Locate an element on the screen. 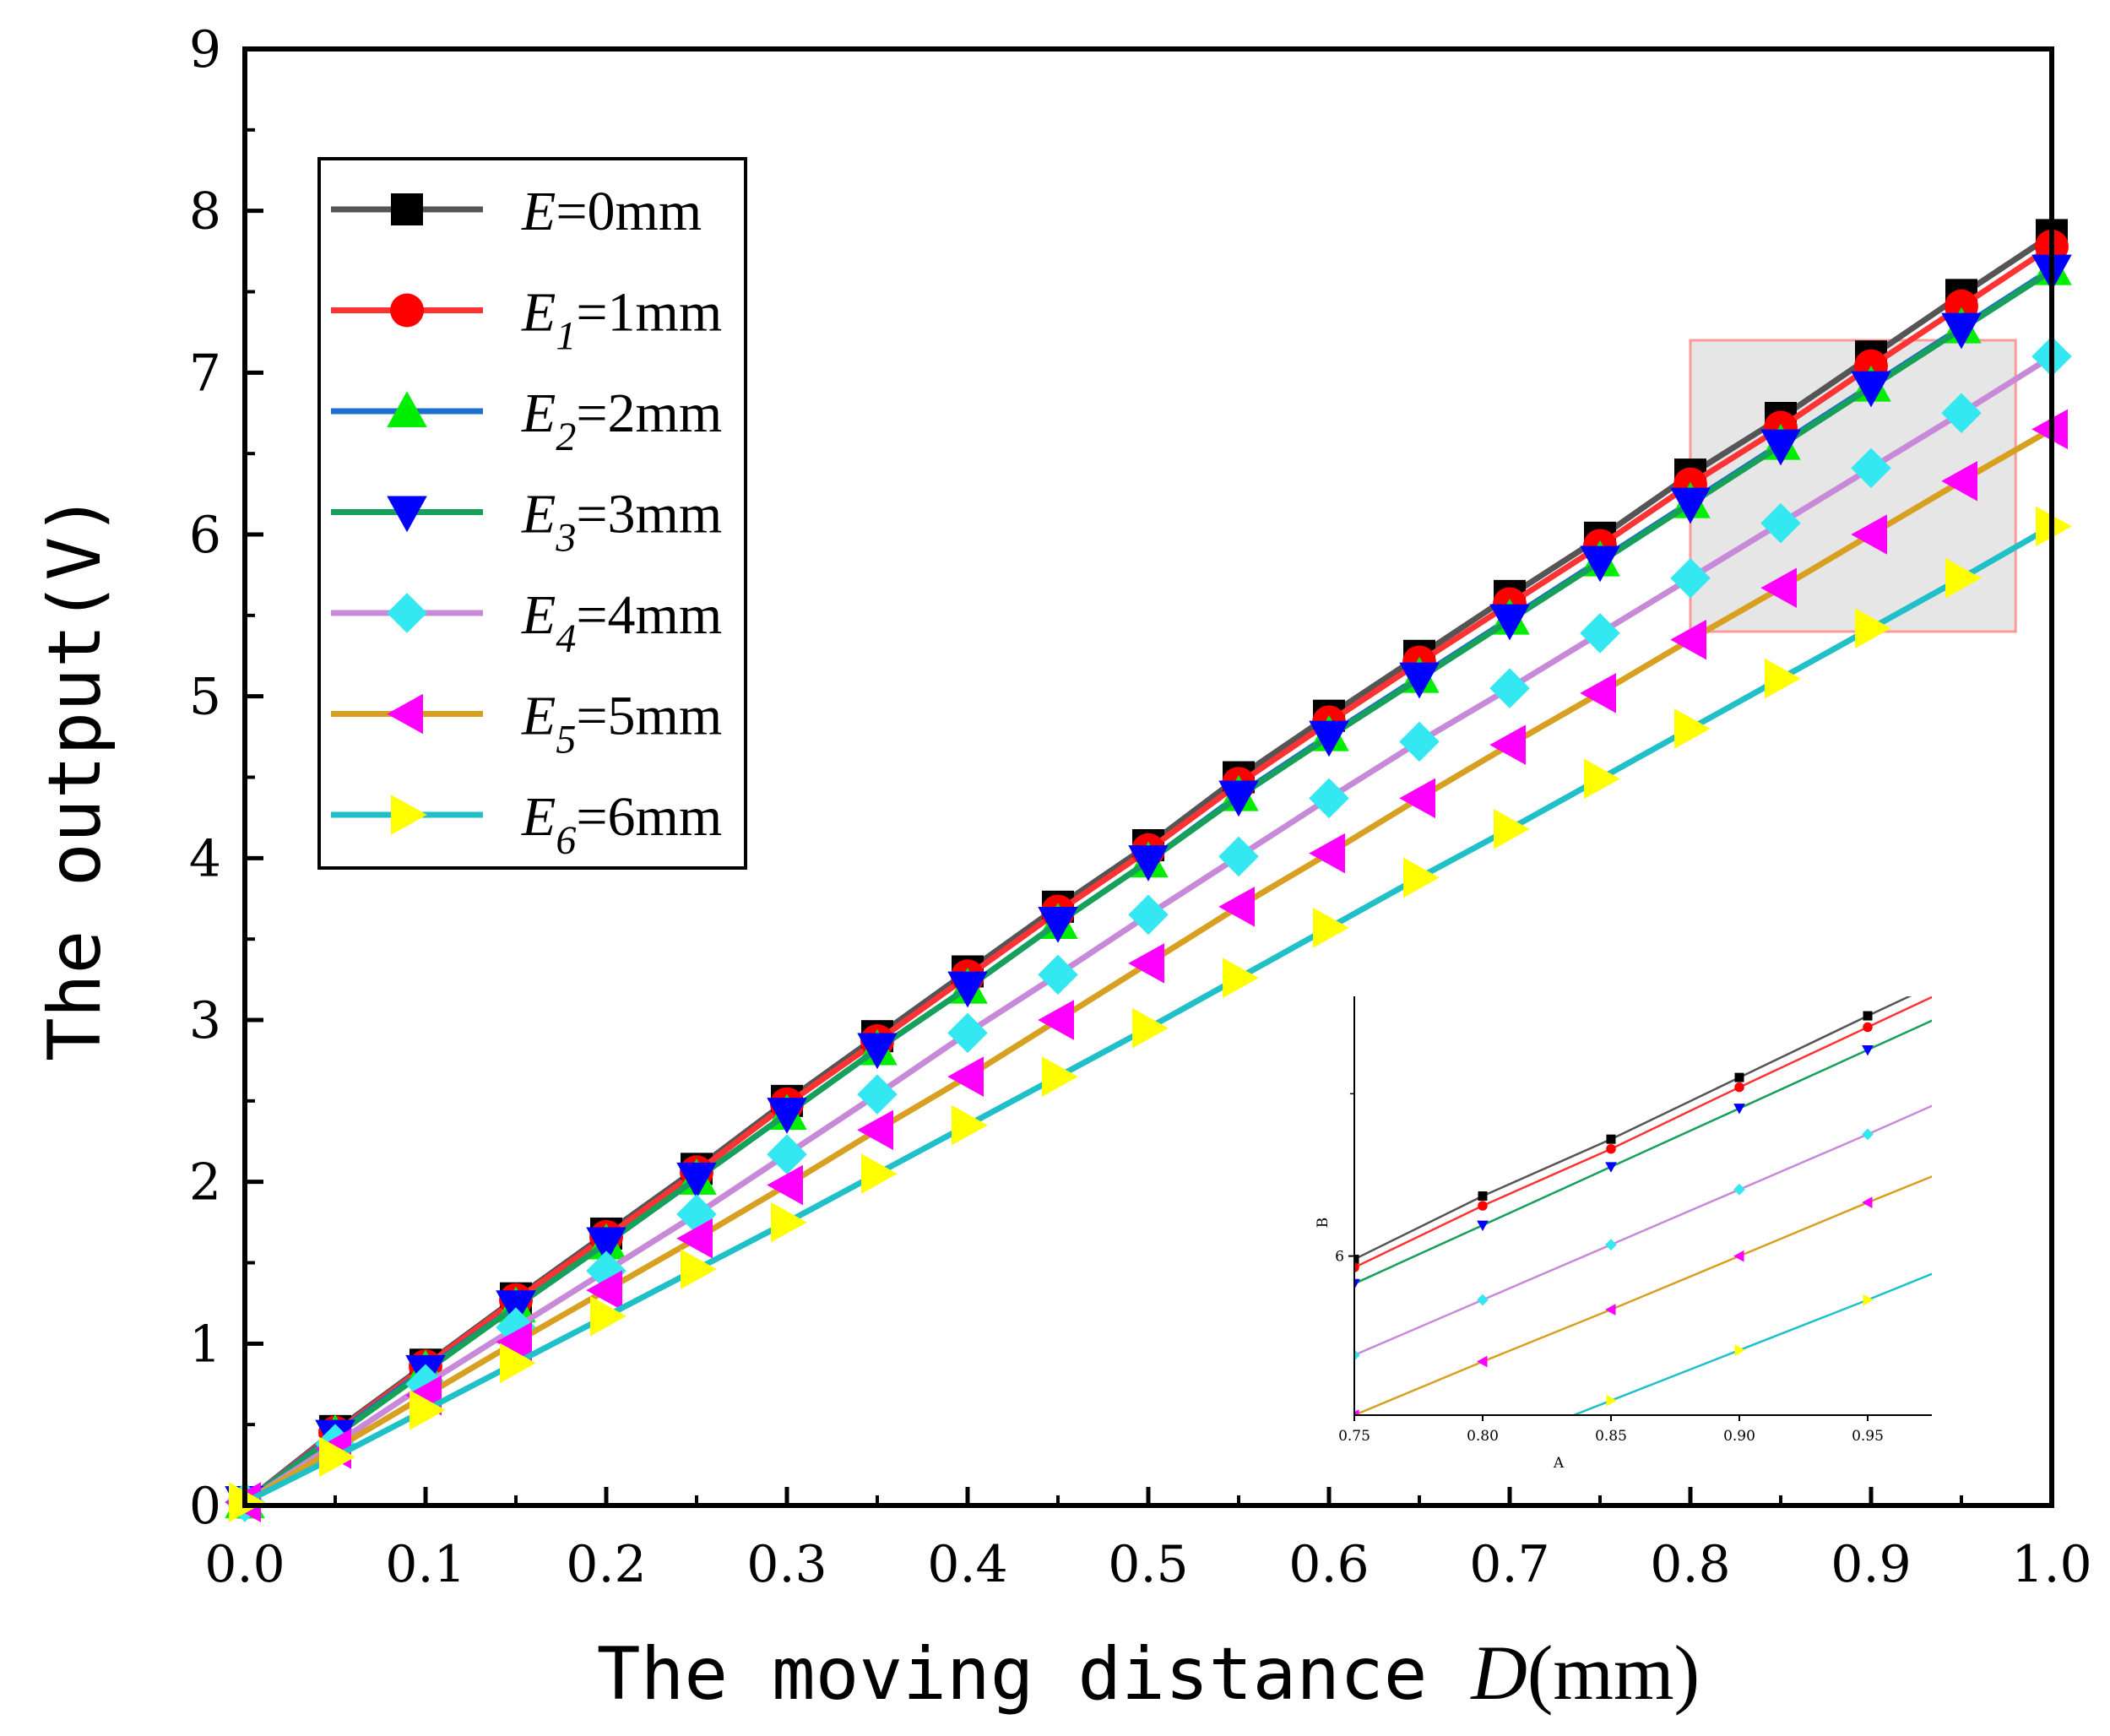 The height and width of the screenshot is (1736, 2110). y-tick-label: 5 is located at coordinates (205, 698).